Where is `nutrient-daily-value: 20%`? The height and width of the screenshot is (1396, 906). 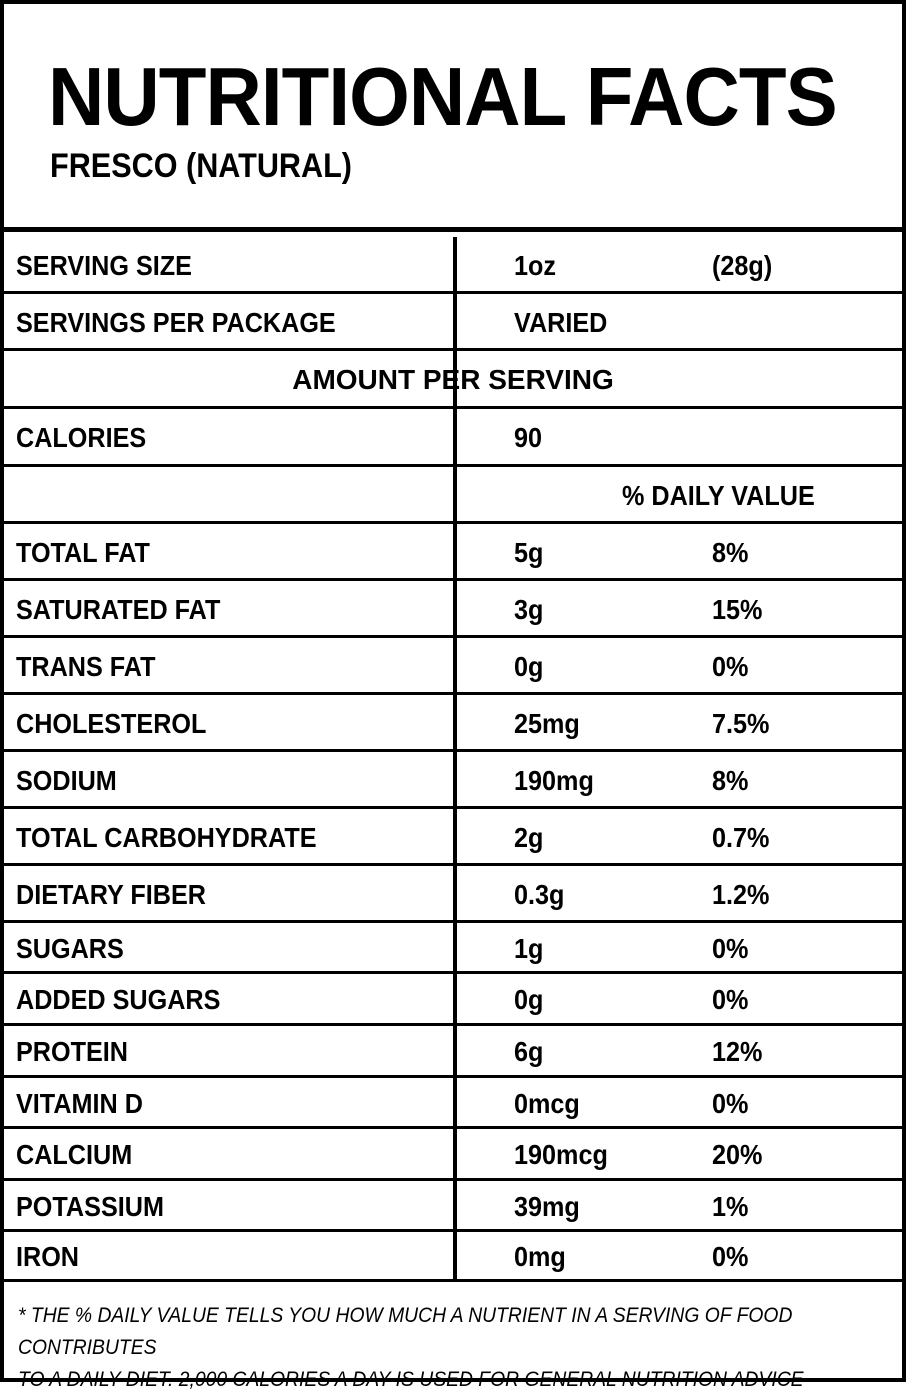
nutrient-daily-value: 20% is located at coordinates (737, 1154).